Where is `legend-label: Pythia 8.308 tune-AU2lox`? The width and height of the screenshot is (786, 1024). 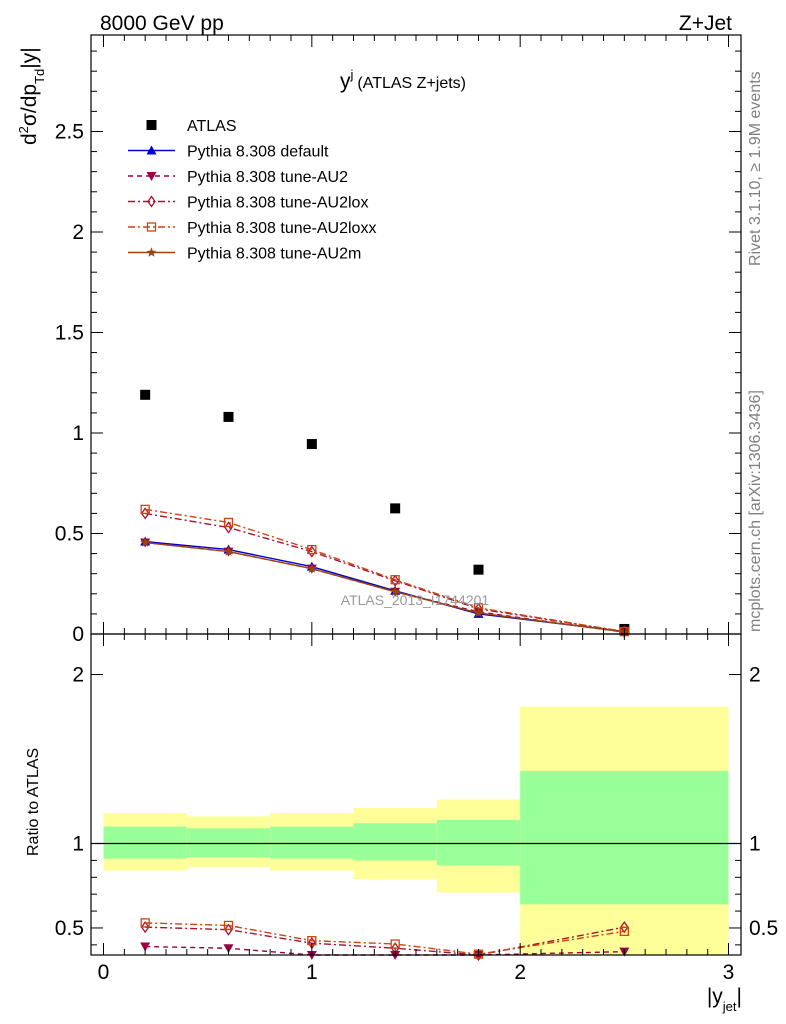
legend-label: Pythia 8.308 tune-AU2lox is located at coordinates (277, 203).